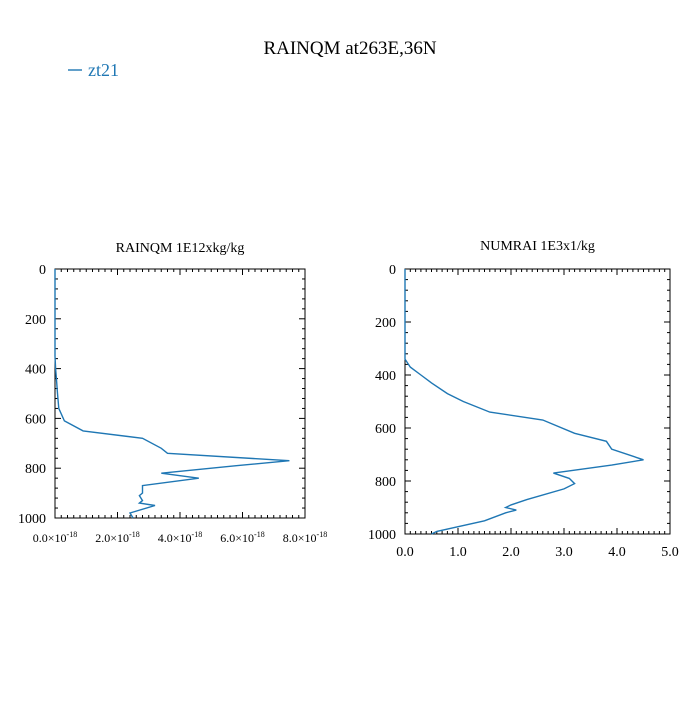  Describe the element at coordinates (305, 537) in the screenshot. I see `x-tick-label: 8.0×10⁻¹⁸` at that location.